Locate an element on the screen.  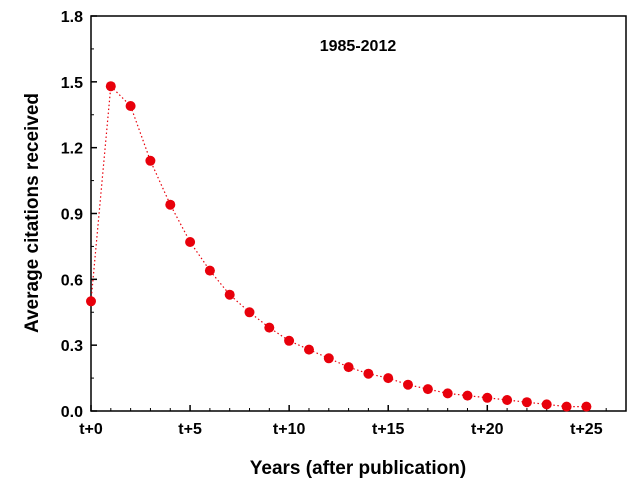
x-tick-label: t+20 is located at coordinates (487, 429).